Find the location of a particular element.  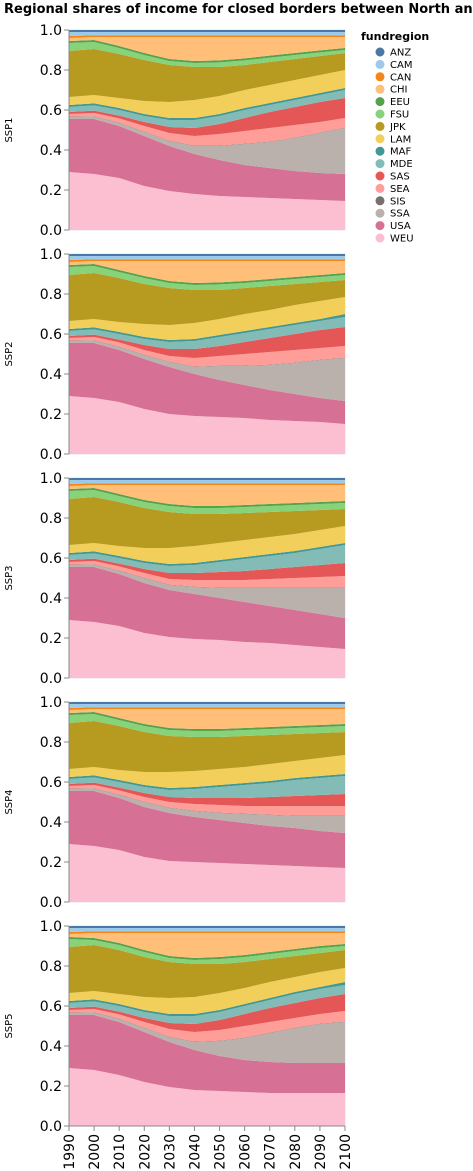

legend-title: fundregion is located at coordinates (395, 36).